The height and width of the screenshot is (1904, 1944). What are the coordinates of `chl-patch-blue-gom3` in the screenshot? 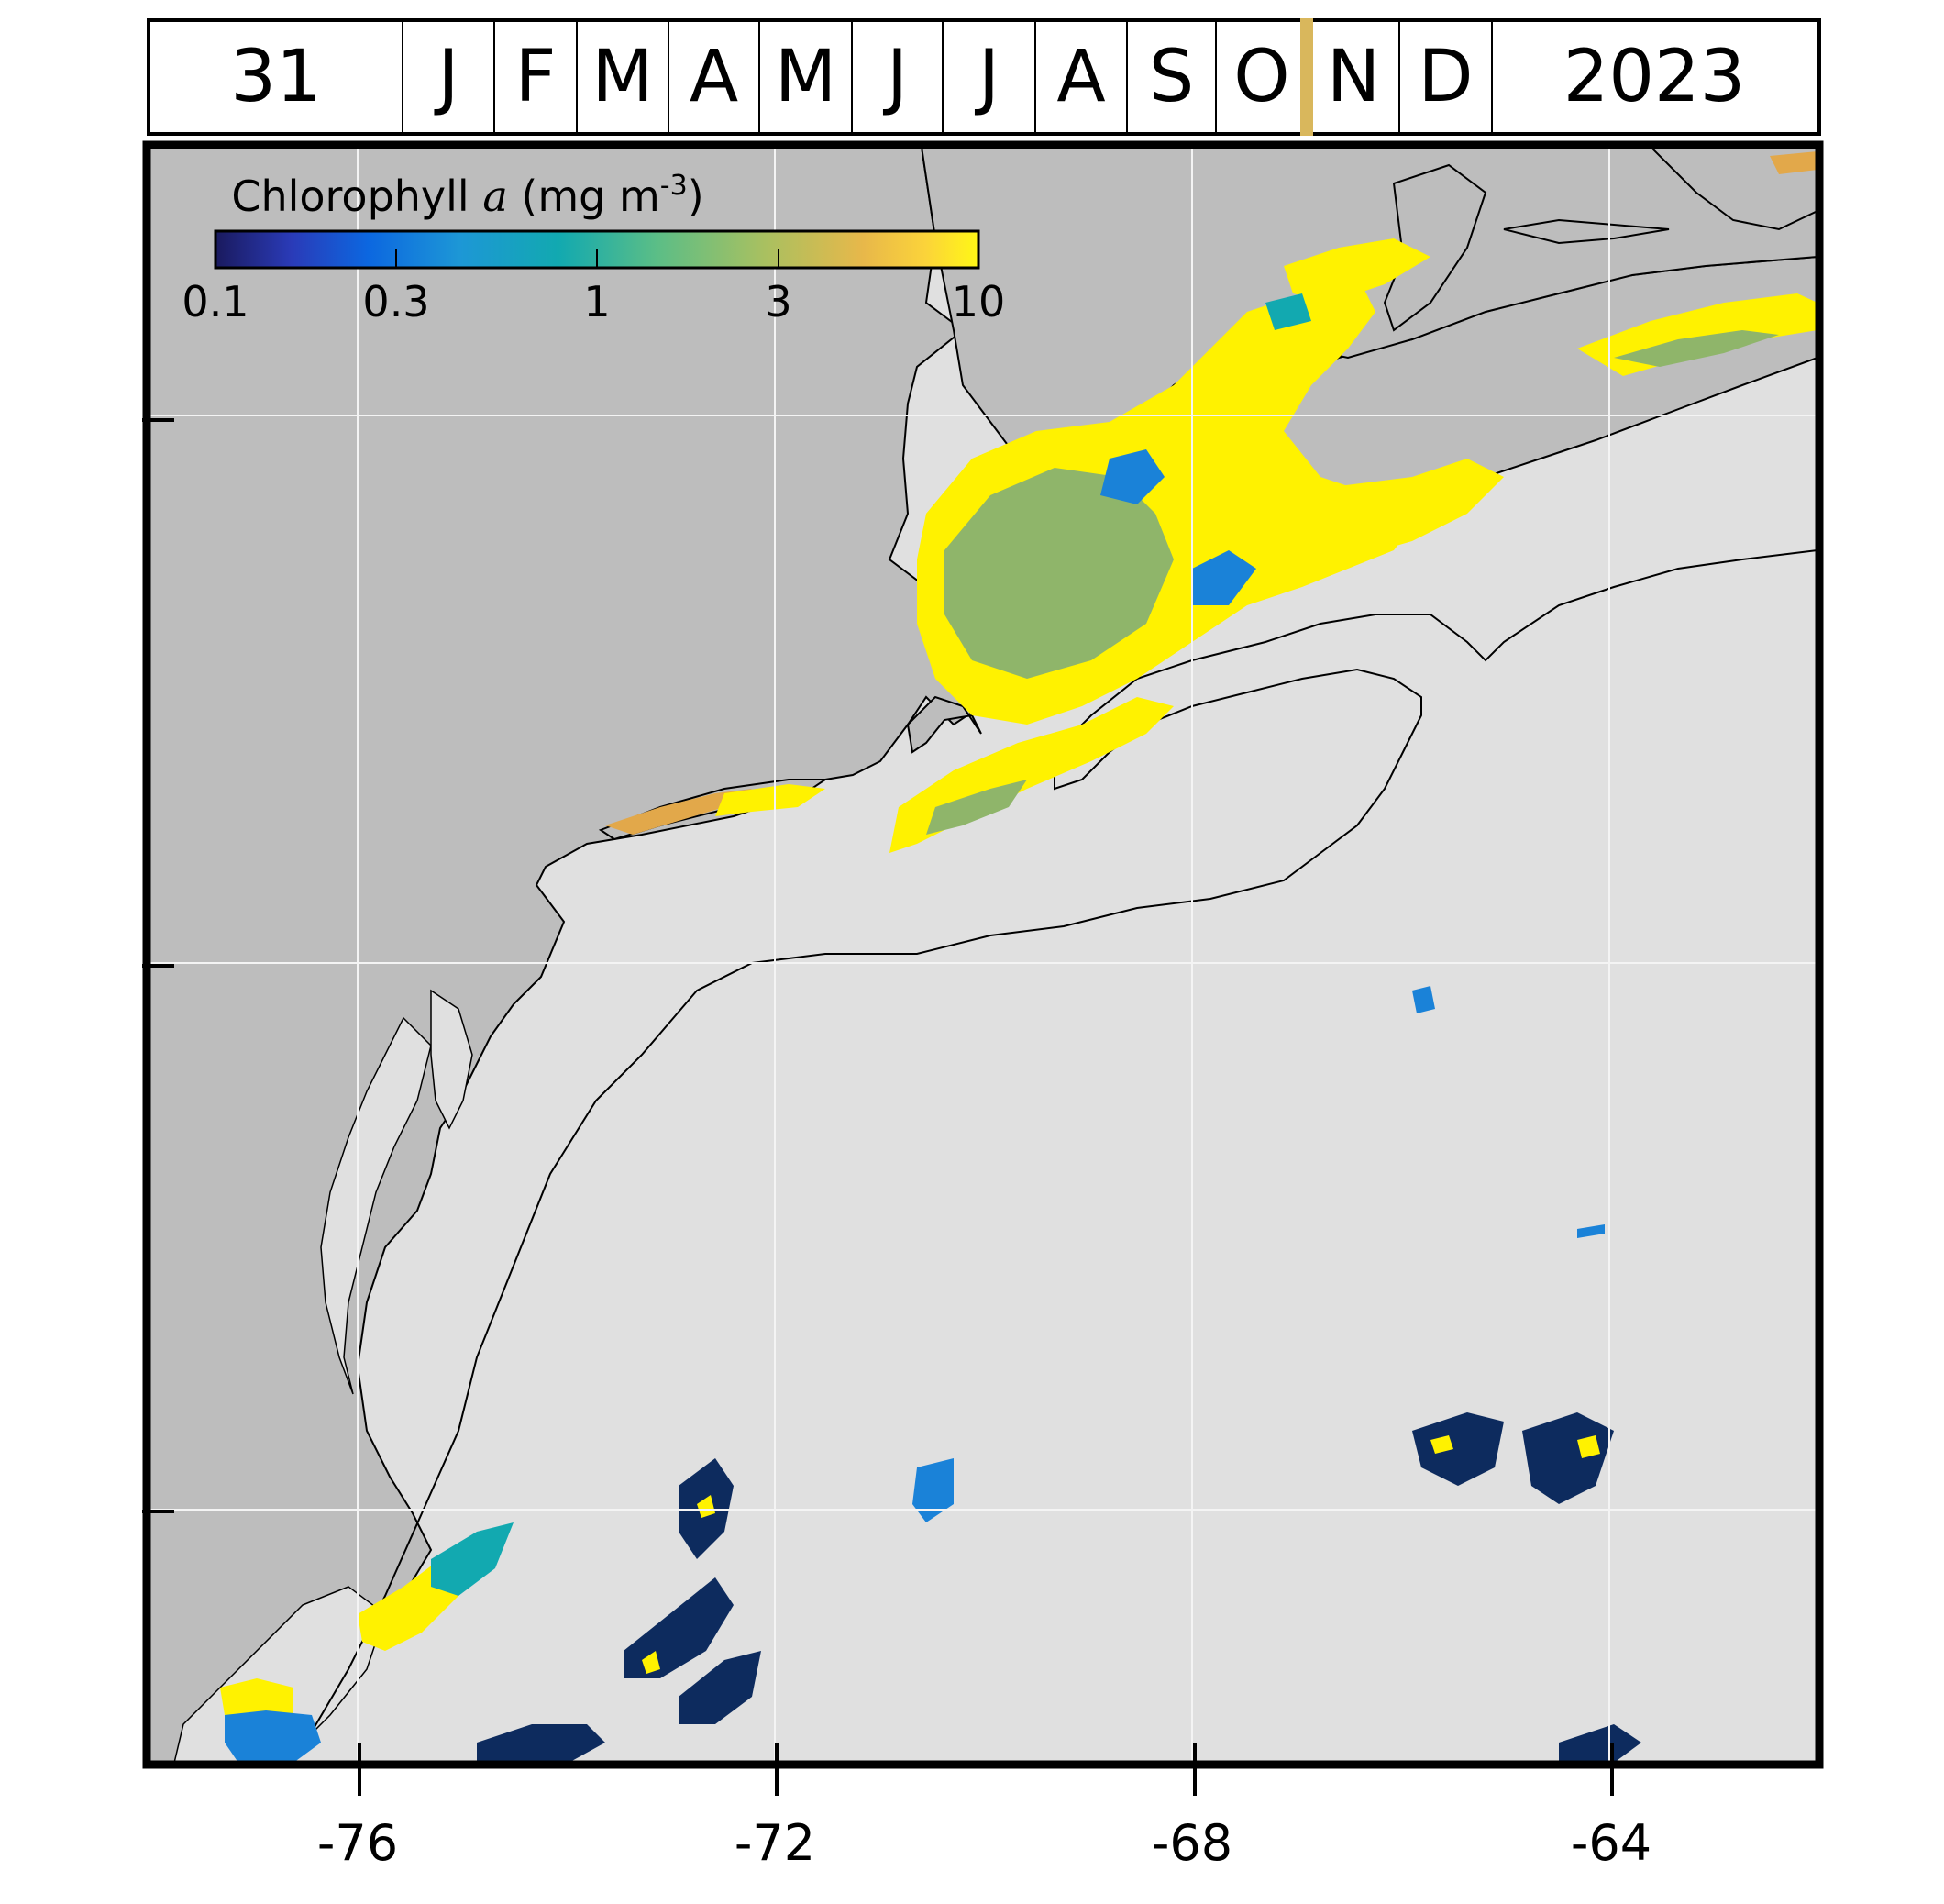 It's located at (1288, 311).